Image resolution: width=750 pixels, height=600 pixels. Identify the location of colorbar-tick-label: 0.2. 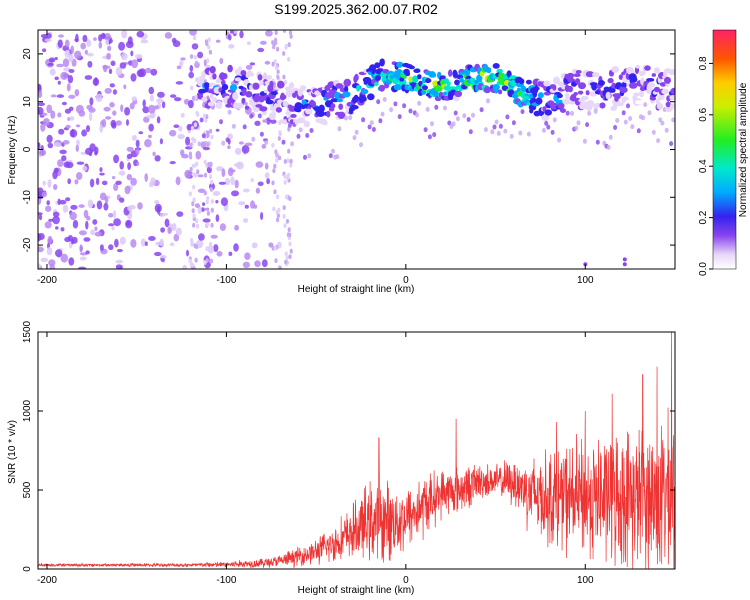
(703, 217).